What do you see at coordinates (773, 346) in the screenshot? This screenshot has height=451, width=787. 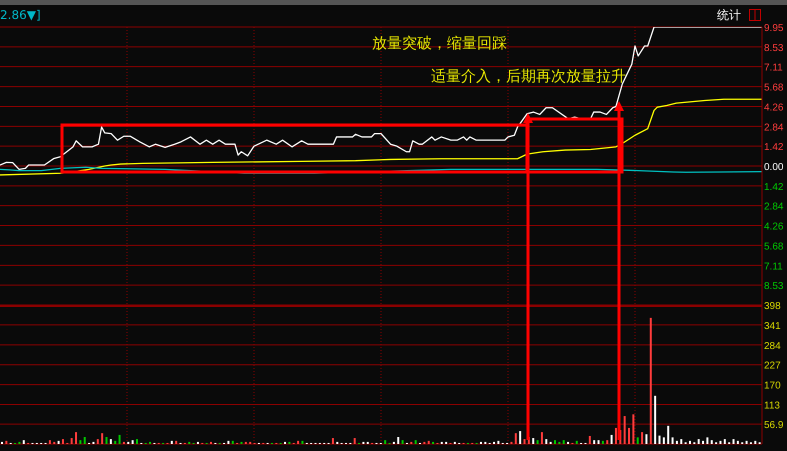 I see `y-tick-label: 284` at bounding box center [773, 346].